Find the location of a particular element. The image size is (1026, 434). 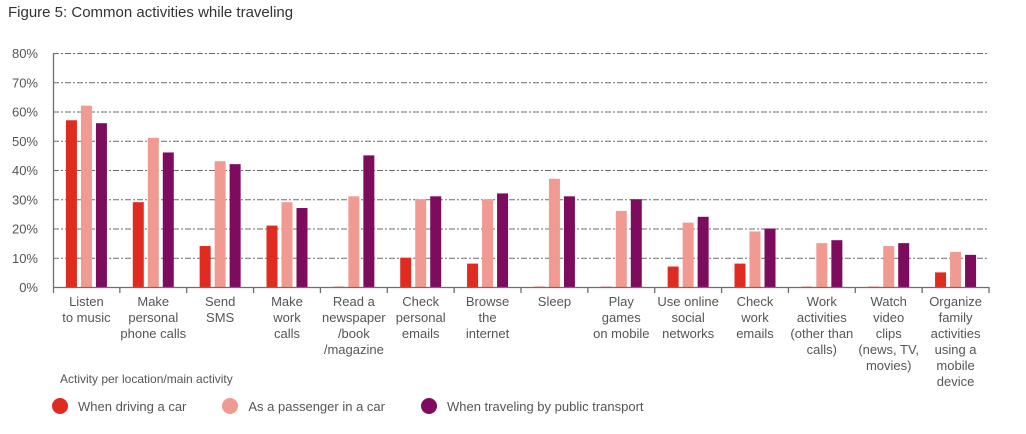

y-tick-label: 0% is located at coordinates (28, 287).